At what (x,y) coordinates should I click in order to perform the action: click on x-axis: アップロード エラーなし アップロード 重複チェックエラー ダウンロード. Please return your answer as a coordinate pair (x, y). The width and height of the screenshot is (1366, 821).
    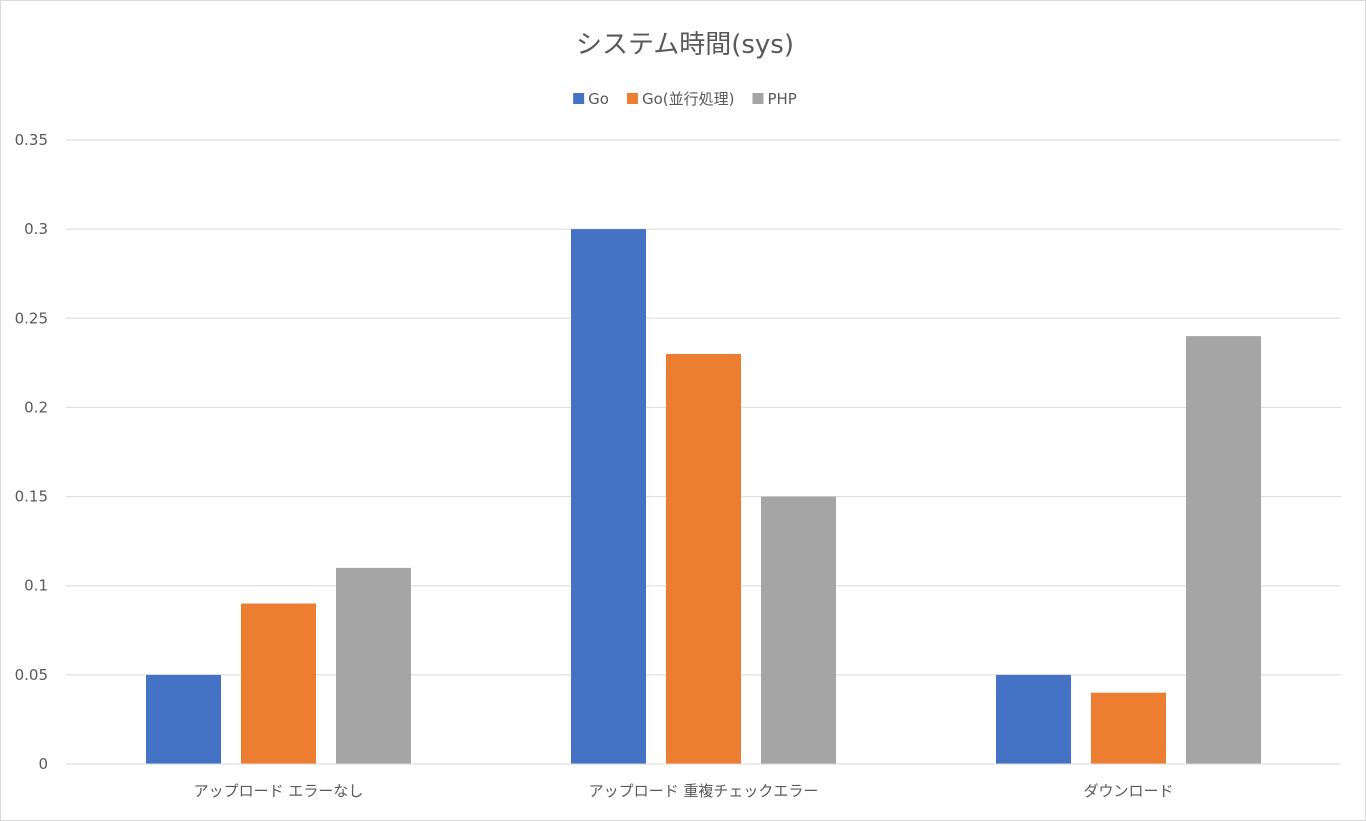
    Looking at the image, I should click on (703, 781).